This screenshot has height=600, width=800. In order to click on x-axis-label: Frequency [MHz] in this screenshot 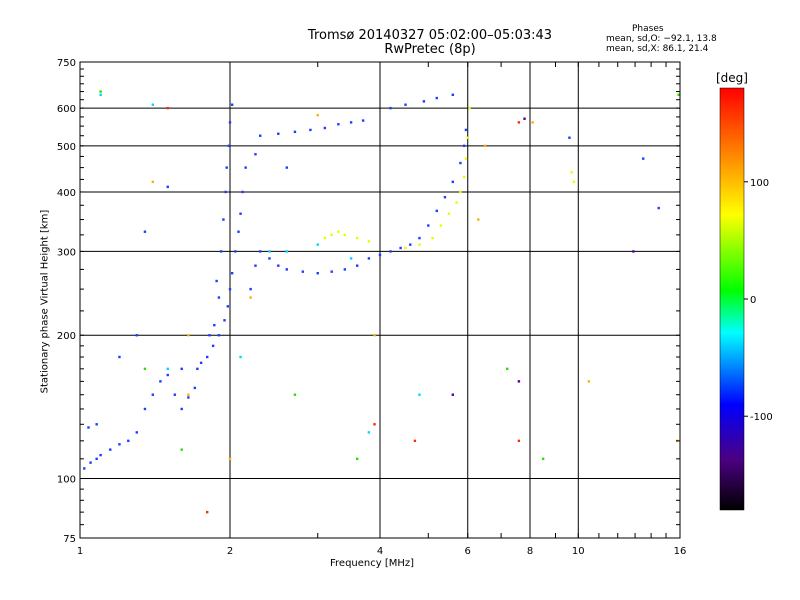, I will do `click(372, 563)`.